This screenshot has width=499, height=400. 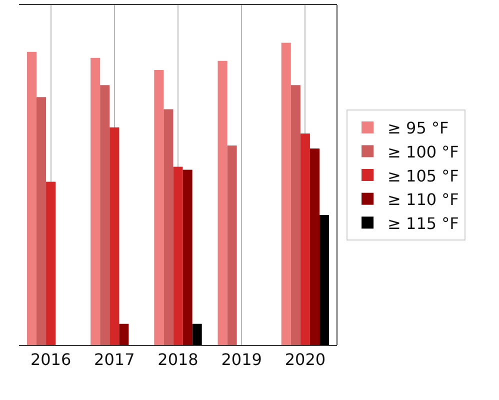 What do you see at coordinates (423, 176) in the screenshot?
I see `legend-label: ≥ 105 °F` at bounding box center [423, 176].